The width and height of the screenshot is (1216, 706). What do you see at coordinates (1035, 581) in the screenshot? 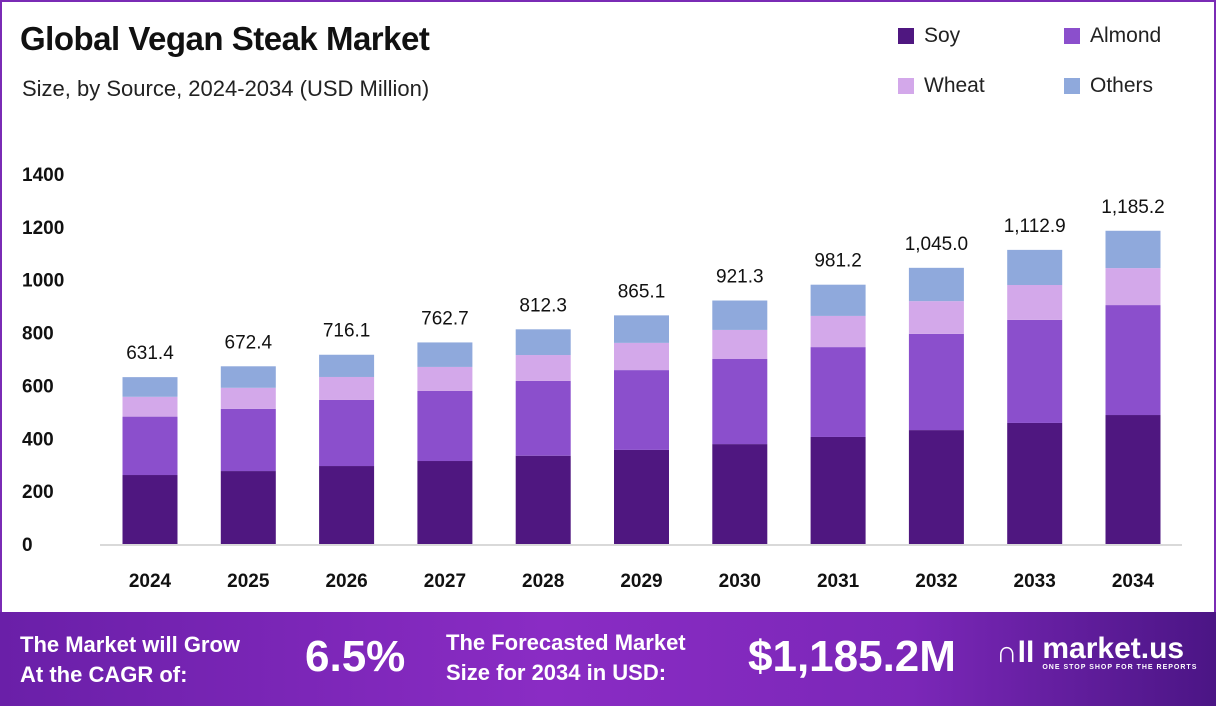
I see `x-tick-label: 2033` at bounding box center [1035, 581].